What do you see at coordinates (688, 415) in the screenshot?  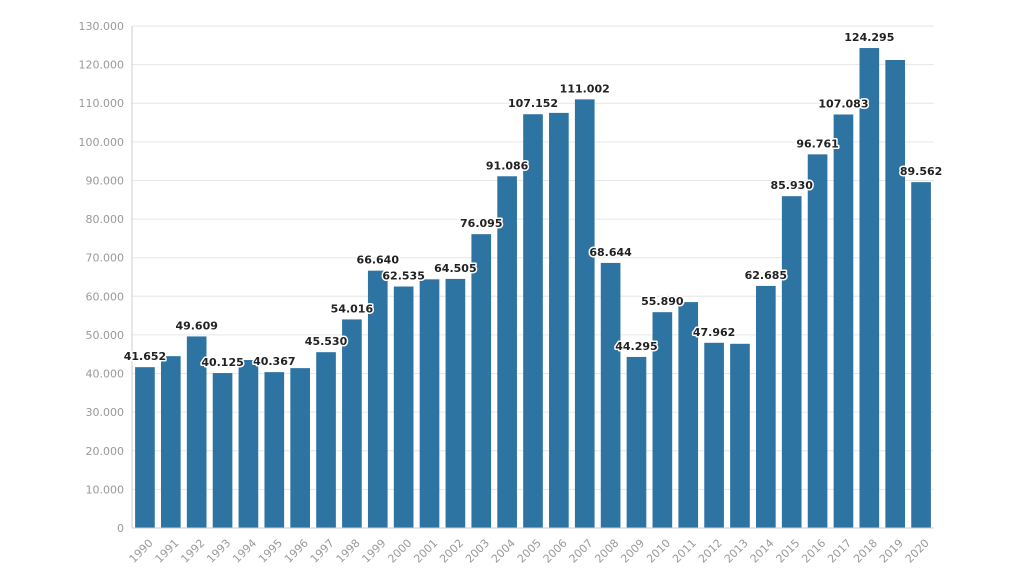 I see `bar-2011` at bounding box center [688, 415].